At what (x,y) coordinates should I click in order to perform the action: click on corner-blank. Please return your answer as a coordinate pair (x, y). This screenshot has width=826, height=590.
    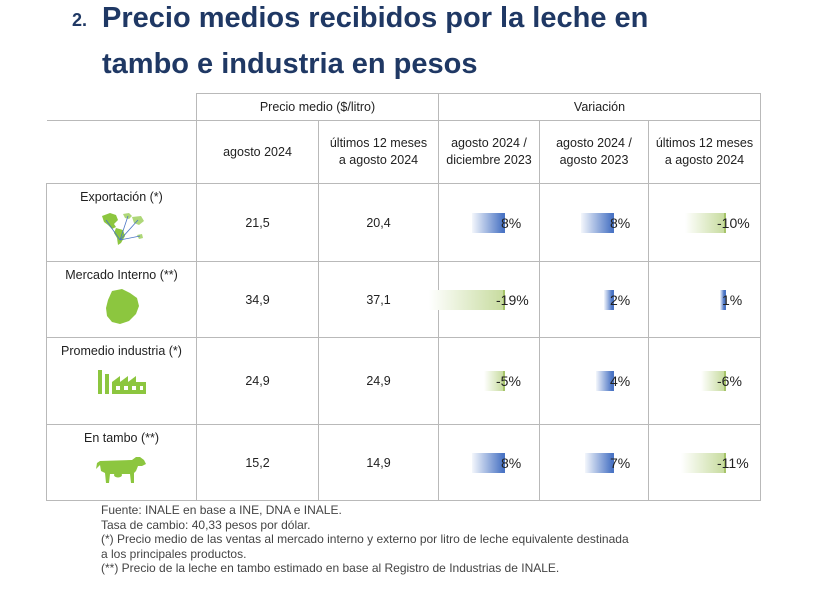
    Looking at the image, I should click on (121, 107).